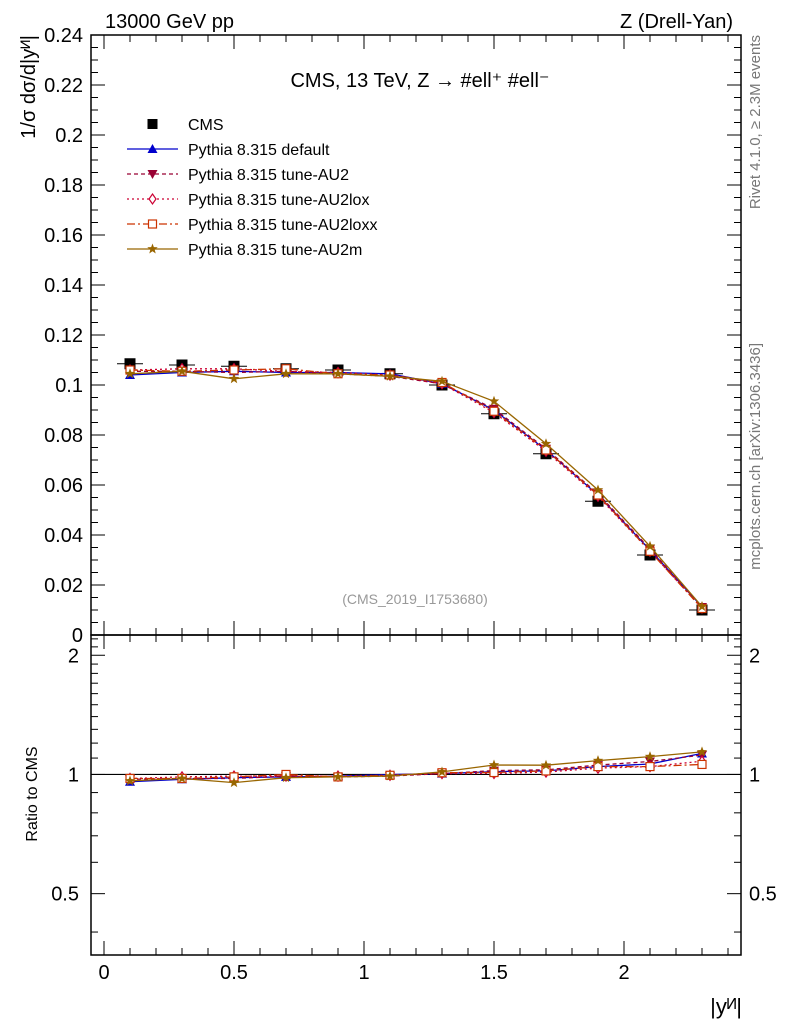  I want to click on y-tick-label: 0.14, so click(63, 286).